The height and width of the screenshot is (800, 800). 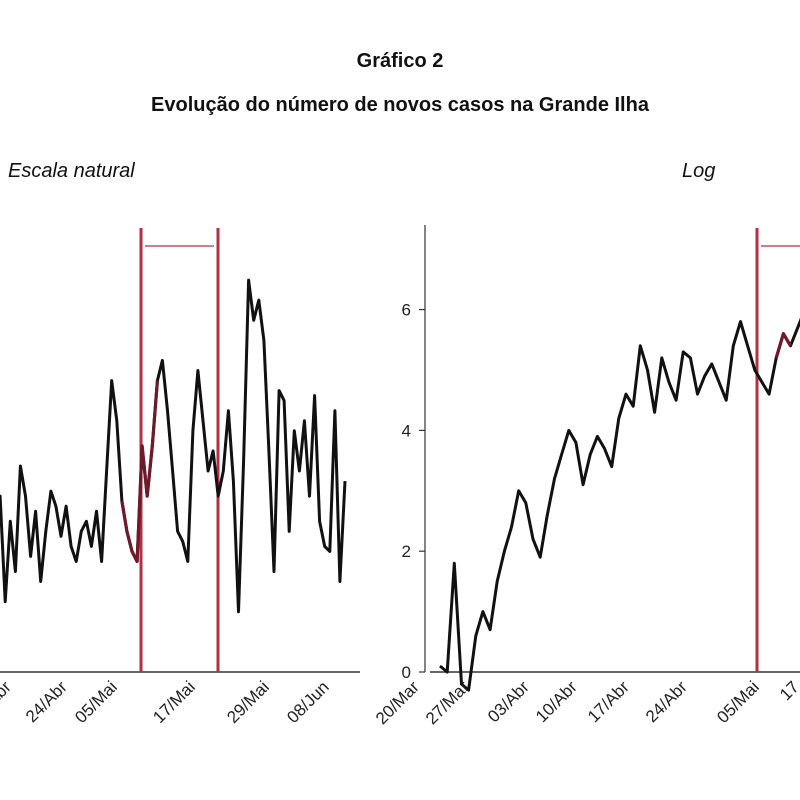 What do you see at coordinates (400, 61) in the screenshot?
I see `figure-label: Gráfico 2` at bounding box center [400, 61].